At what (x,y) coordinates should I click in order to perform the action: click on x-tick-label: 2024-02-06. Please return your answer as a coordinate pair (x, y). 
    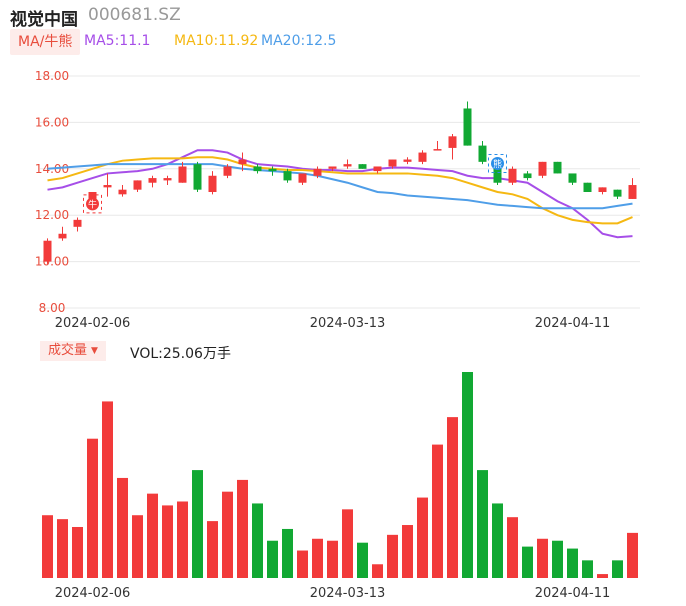
    Looking at the image, I should click on (93, 323).